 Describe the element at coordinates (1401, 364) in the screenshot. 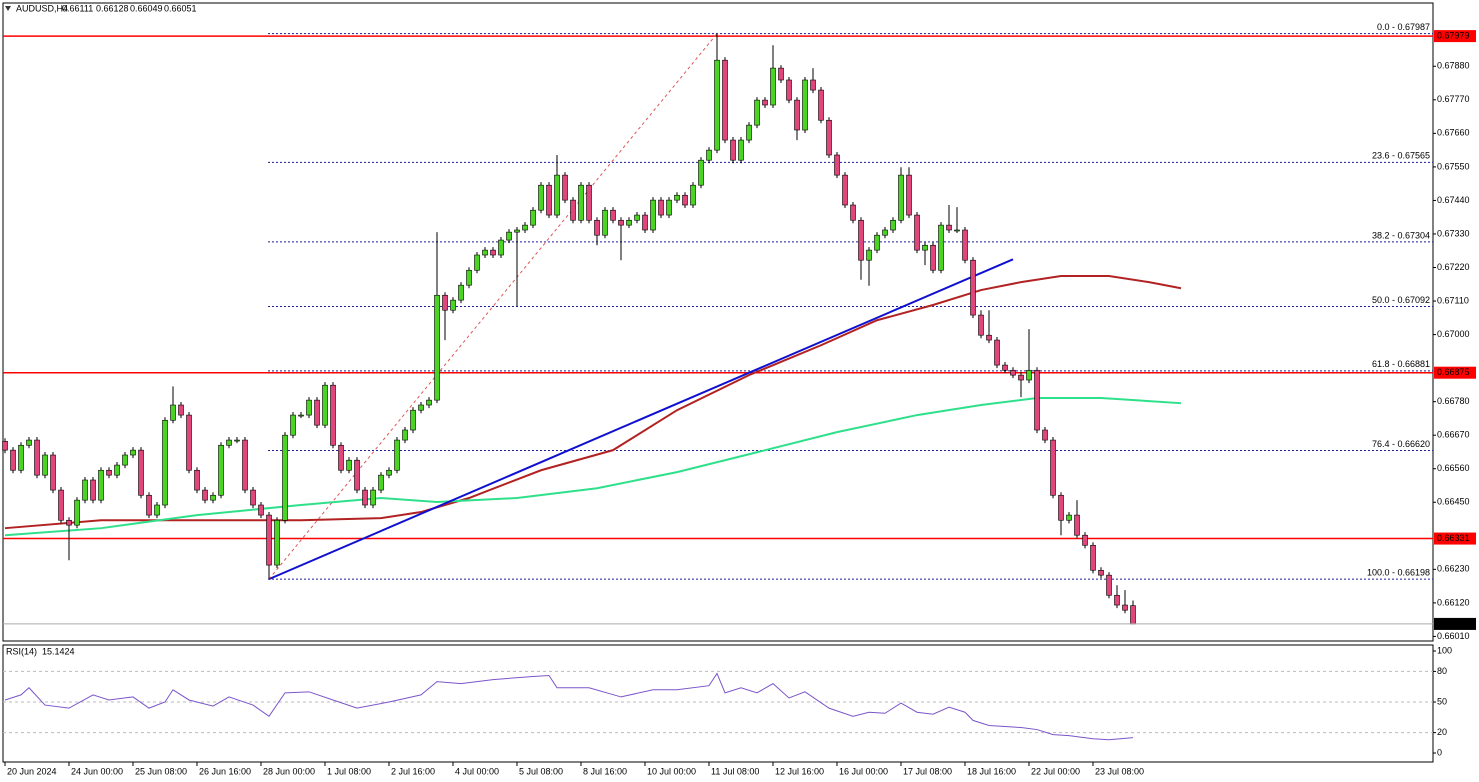

I see `fib-label: 61.8 - 0.66881` at that location.